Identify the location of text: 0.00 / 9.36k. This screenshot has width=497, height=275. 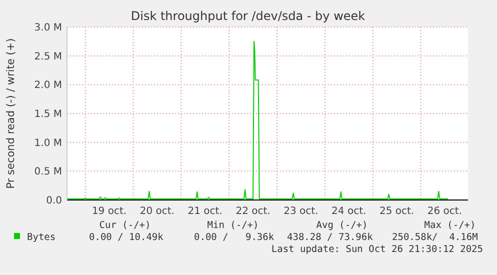
(234, 237).